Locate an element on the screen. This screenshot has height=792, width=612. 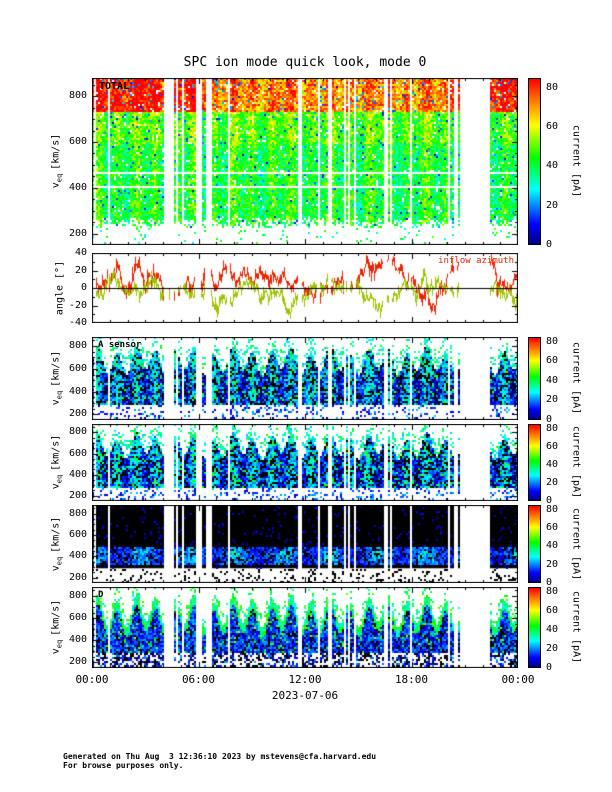
colorbar-sensor-d is located at coordinates (534, 627).